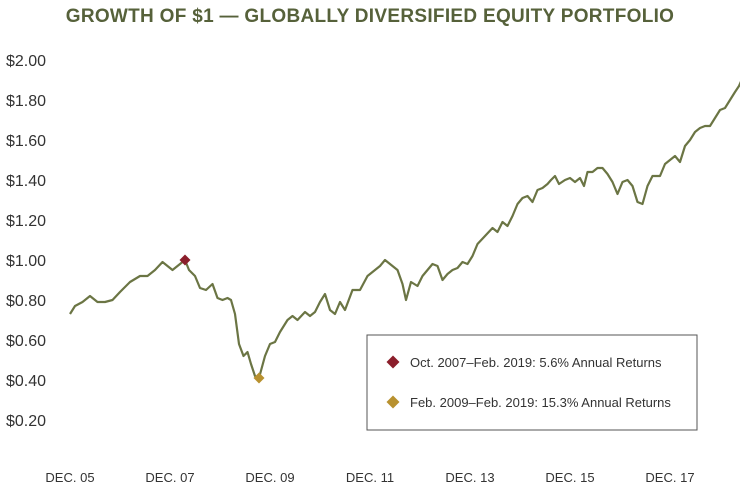  I want to click on y-tick-label: $0.20, so click(26, 421).